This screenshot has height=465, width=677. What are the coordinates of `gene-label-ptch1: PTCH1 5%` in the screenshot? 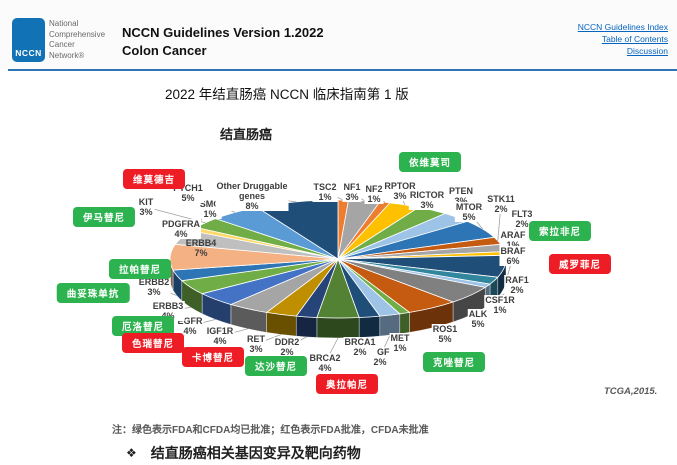 It's located at (188, 193).